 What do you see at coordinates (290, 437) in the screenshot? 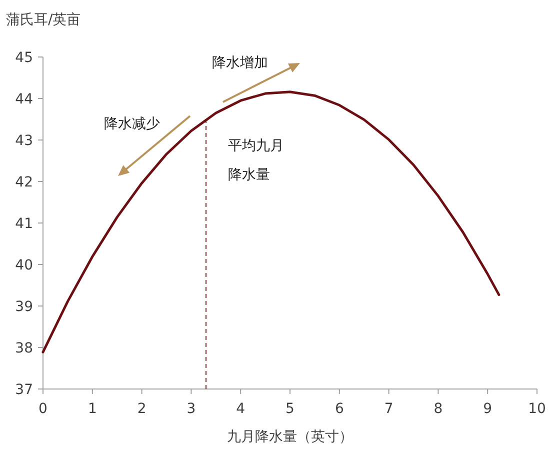
I see `x-axis-title: 九月降水量（英寸）` at bounding box center [290, 437].